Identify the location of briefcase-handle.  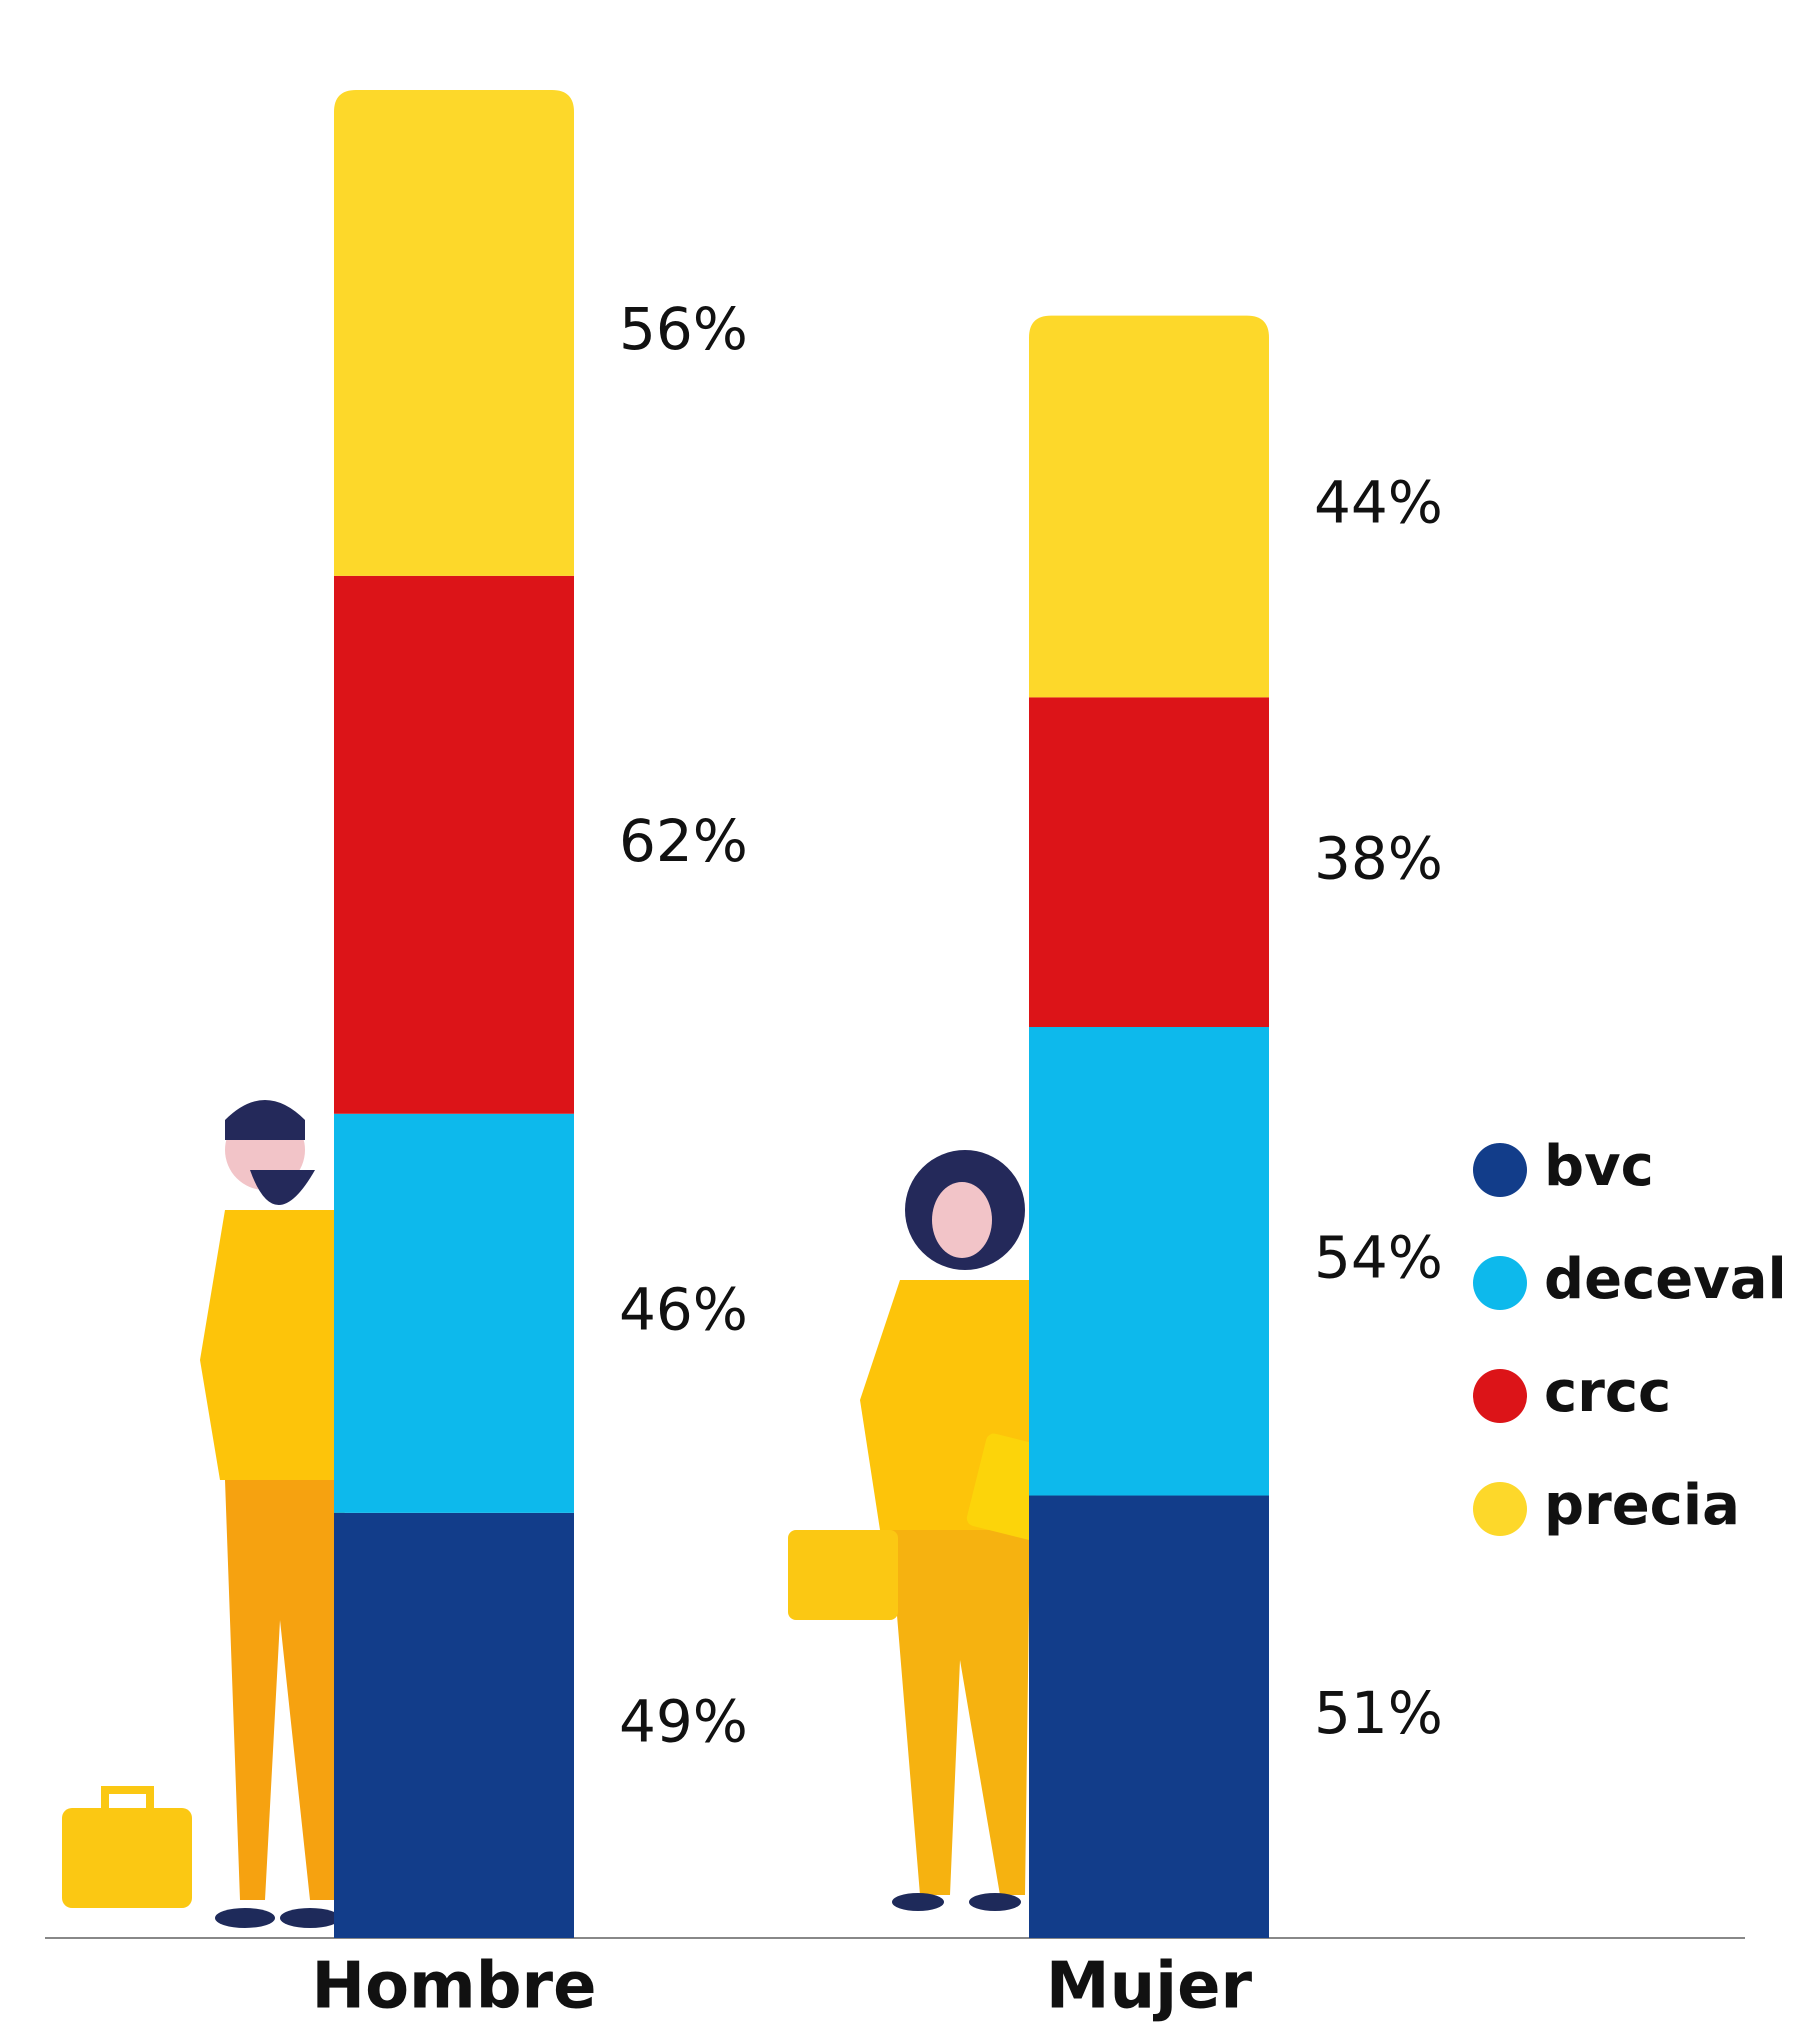
(127, 1797).